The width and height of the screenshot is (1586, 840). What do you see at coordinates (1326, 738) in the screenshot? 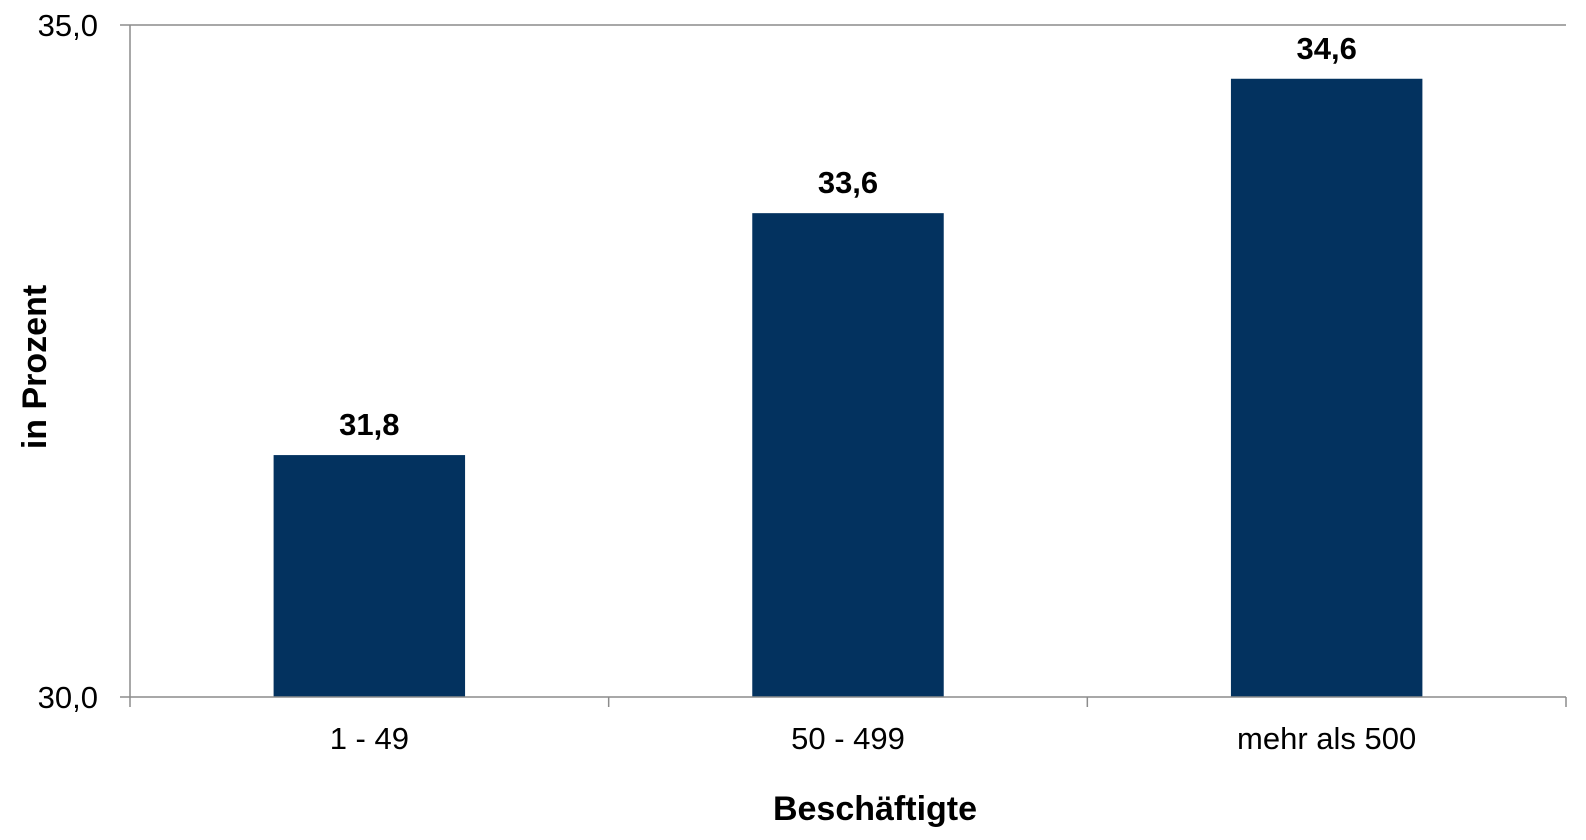
I see `x-tick-label-3: mehr als 500` at bounding box center [1326, 738].